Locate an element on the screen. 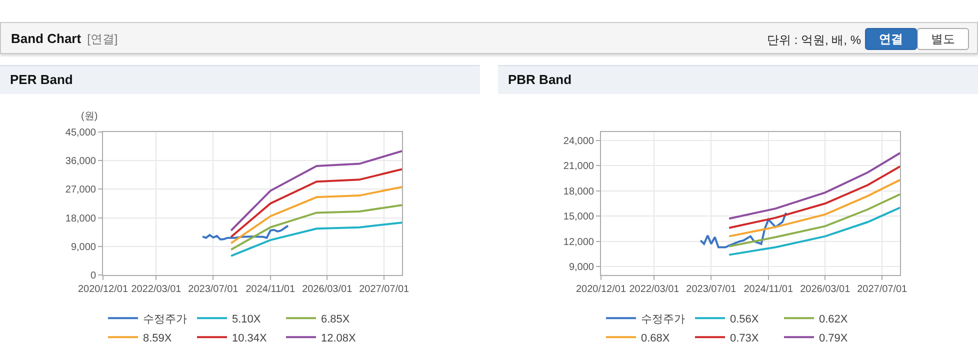  legend-label: 0.73X is located at coordinates (745, 338).